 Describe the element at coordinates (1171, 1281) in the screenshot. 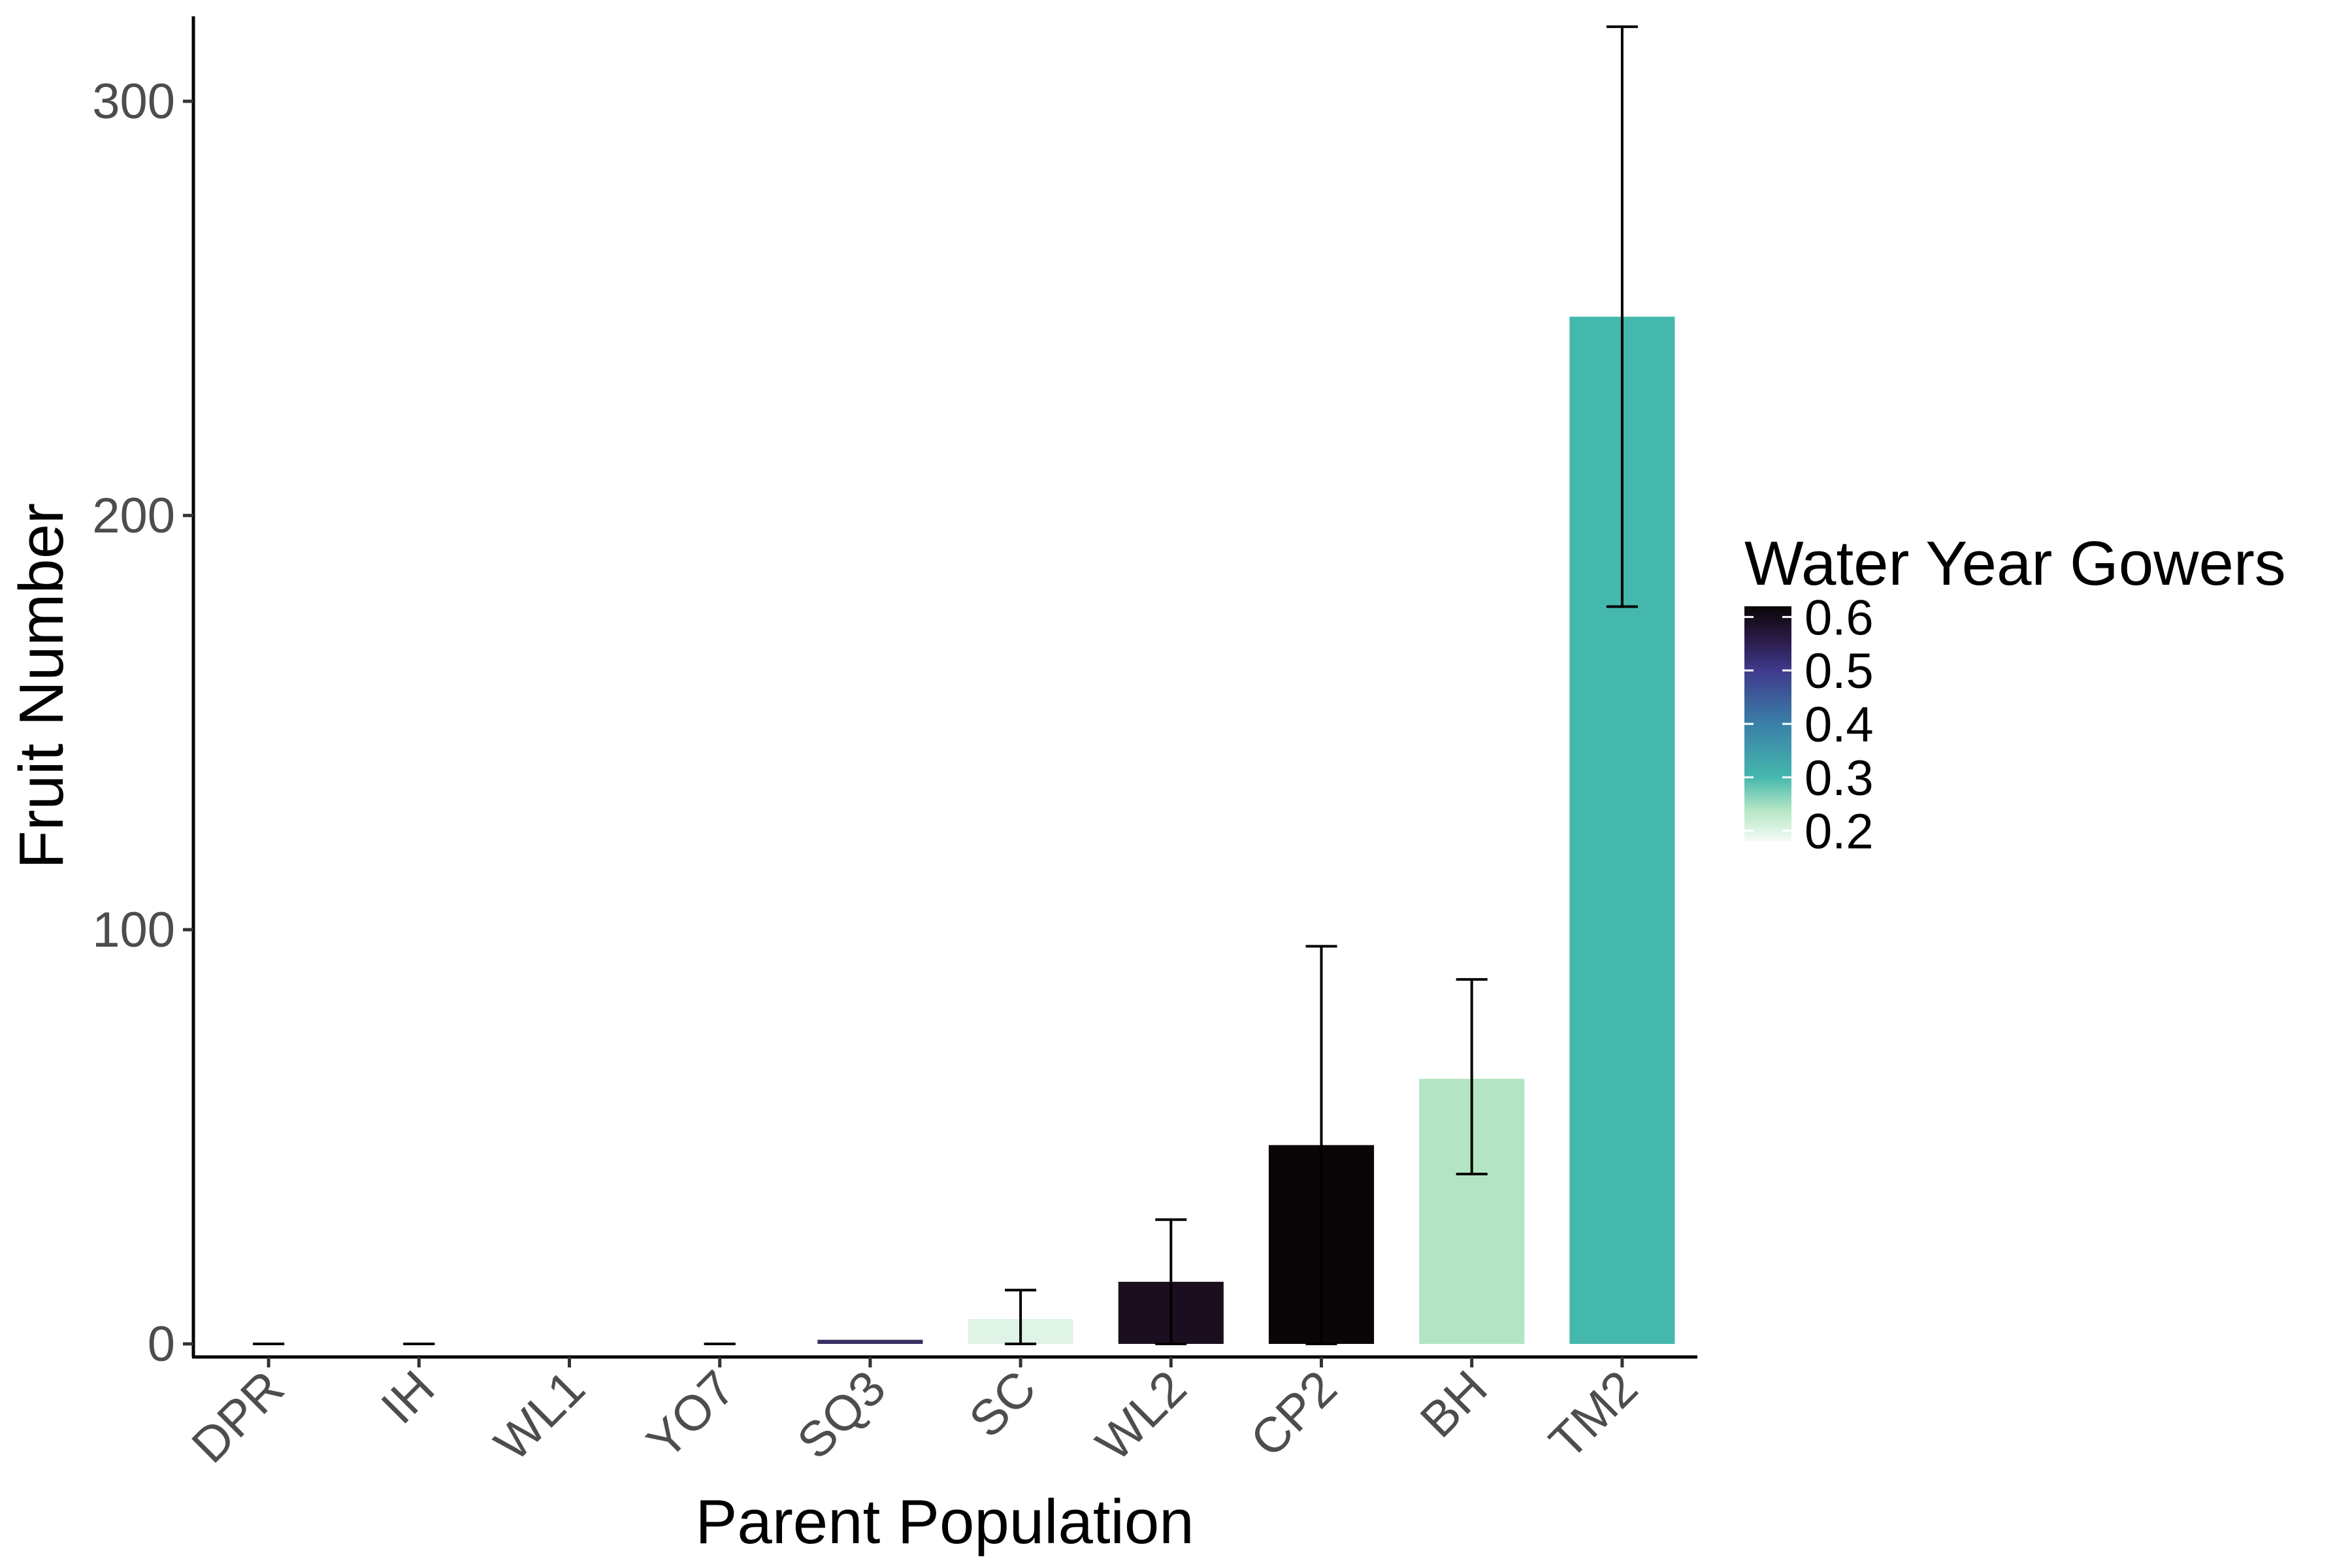

I see `error-bar-wl2` at that location.